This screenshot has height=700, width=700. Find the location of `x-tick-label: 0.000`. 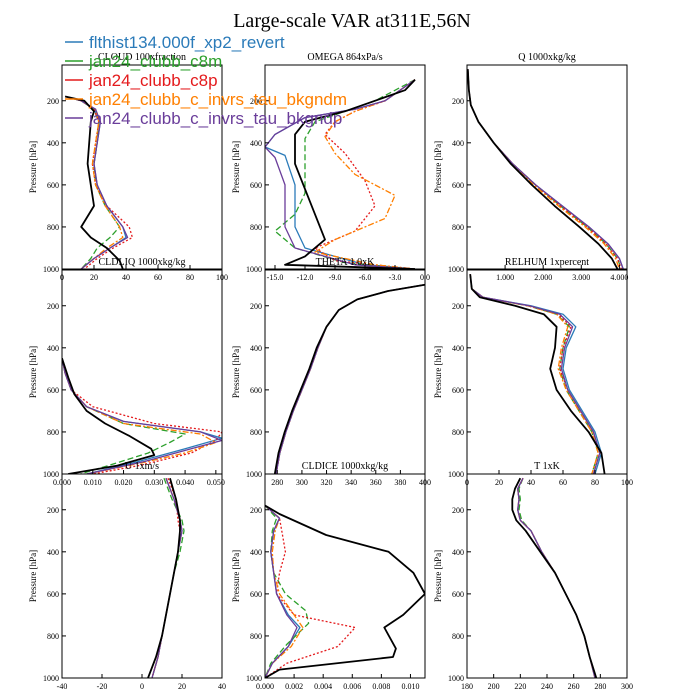

x-tick-label: 0.000 is located at coordinates (265, 686).